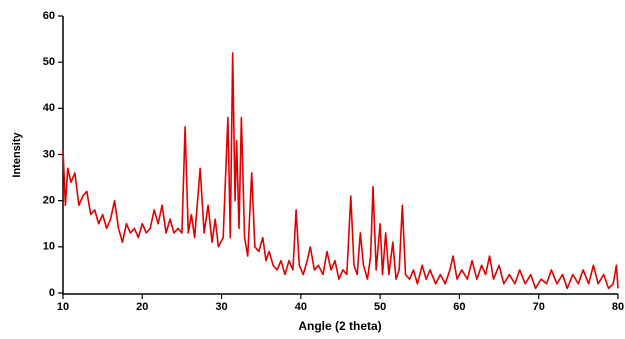  I want to click on x-axis-label: Angle (2 theta), so click(339, 326).